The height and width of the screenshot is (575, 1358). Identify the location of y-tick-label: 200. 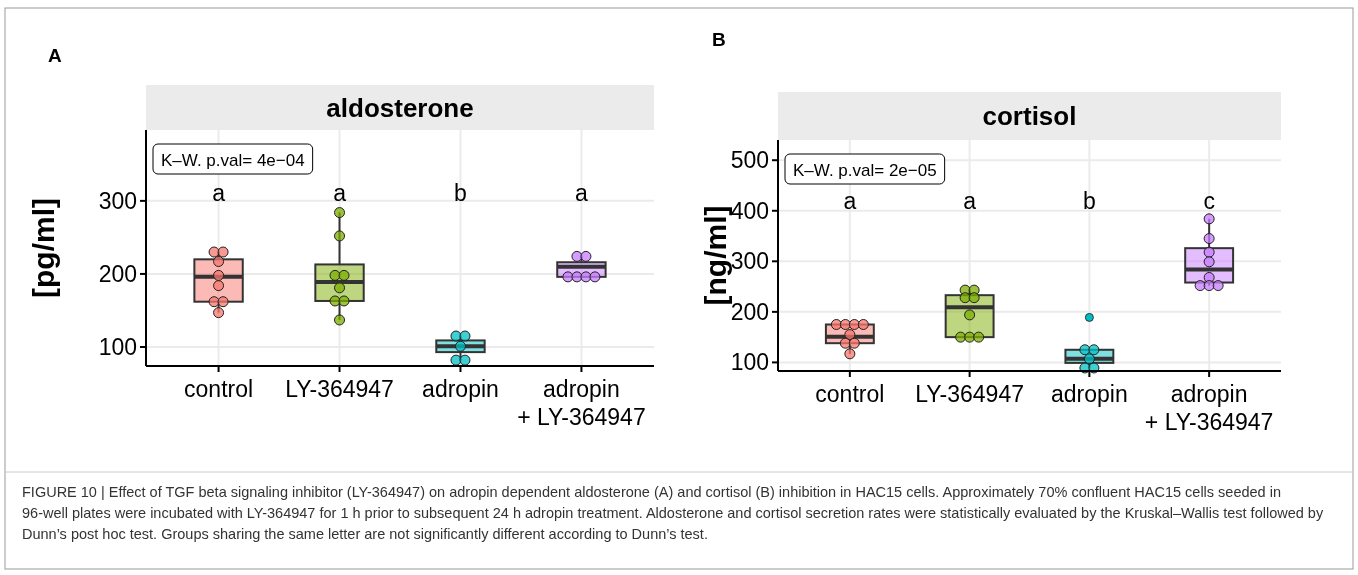
(117, 273).